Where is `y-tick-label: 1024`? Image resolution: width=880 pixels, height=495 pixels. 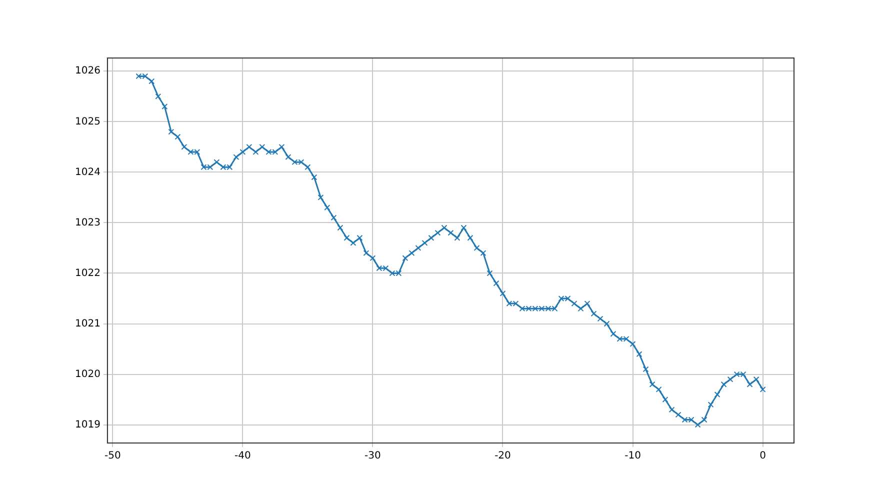 y-tick-label: 1024 is located at coordinates (87, 172).